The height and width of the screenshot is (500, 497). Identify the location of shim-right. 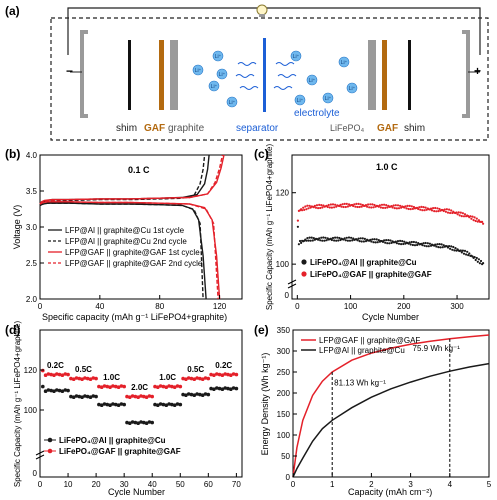
(409, 75).